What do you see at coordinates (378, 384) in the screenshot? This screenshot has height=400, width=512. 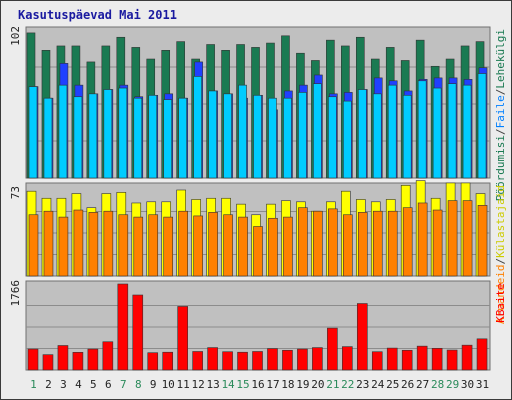 I see `x-tick-label-24: 24` at bounding box center [378, 384].